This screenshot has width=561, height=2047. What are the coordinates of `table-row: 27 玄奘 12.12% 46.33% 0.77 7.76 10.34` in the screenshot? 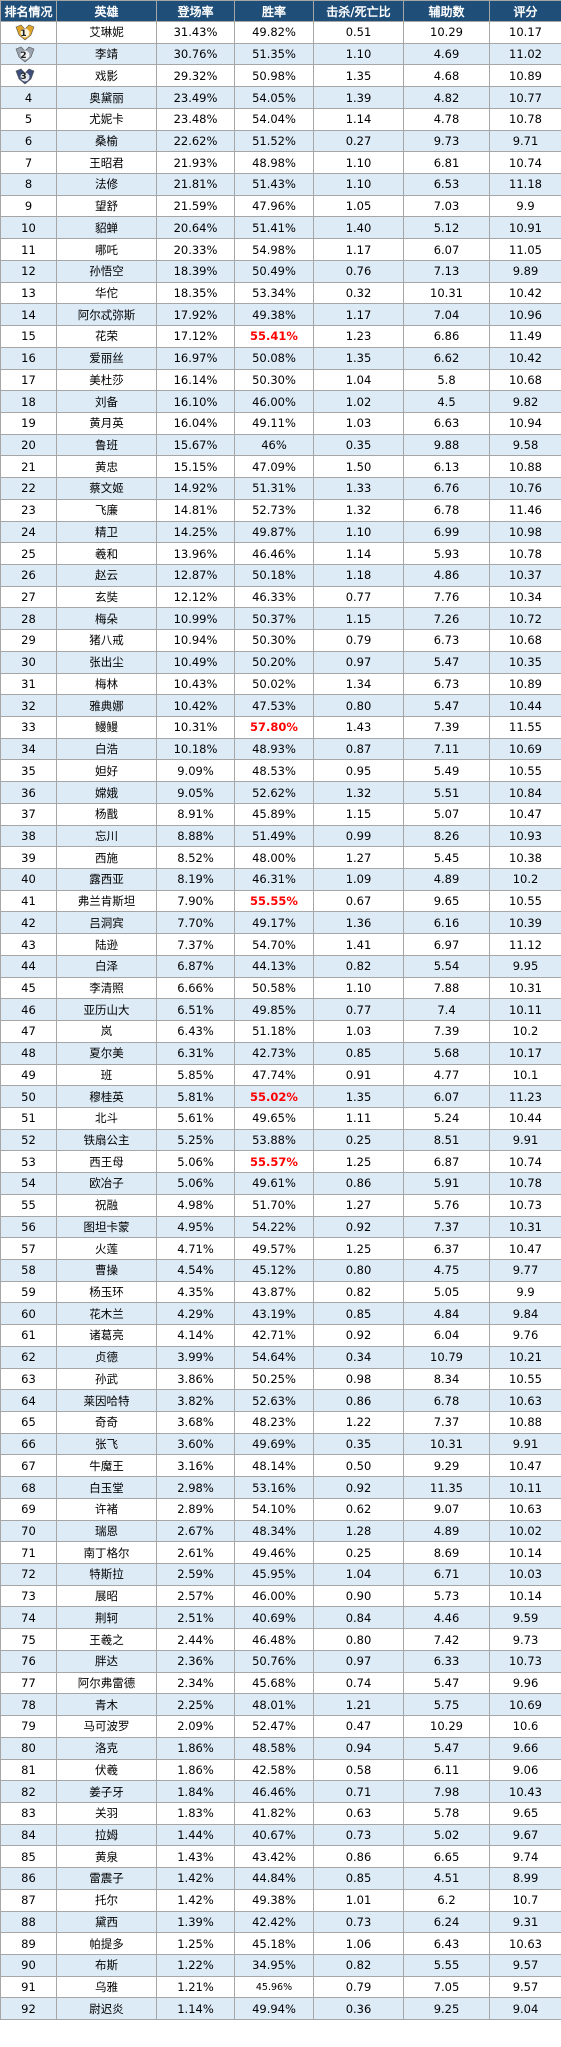 It's located at (280, 597).